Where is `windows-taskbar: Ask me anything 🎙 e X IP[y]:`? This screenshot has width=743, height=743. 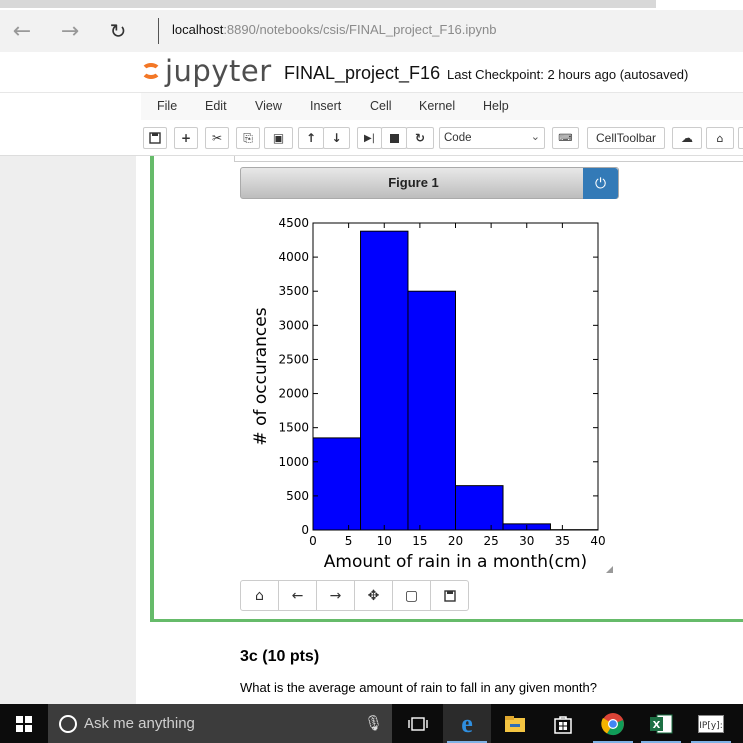
windows-taskbar: Ask me anything 🎙 e X IP[y]: is located at coordinates (371, 723).